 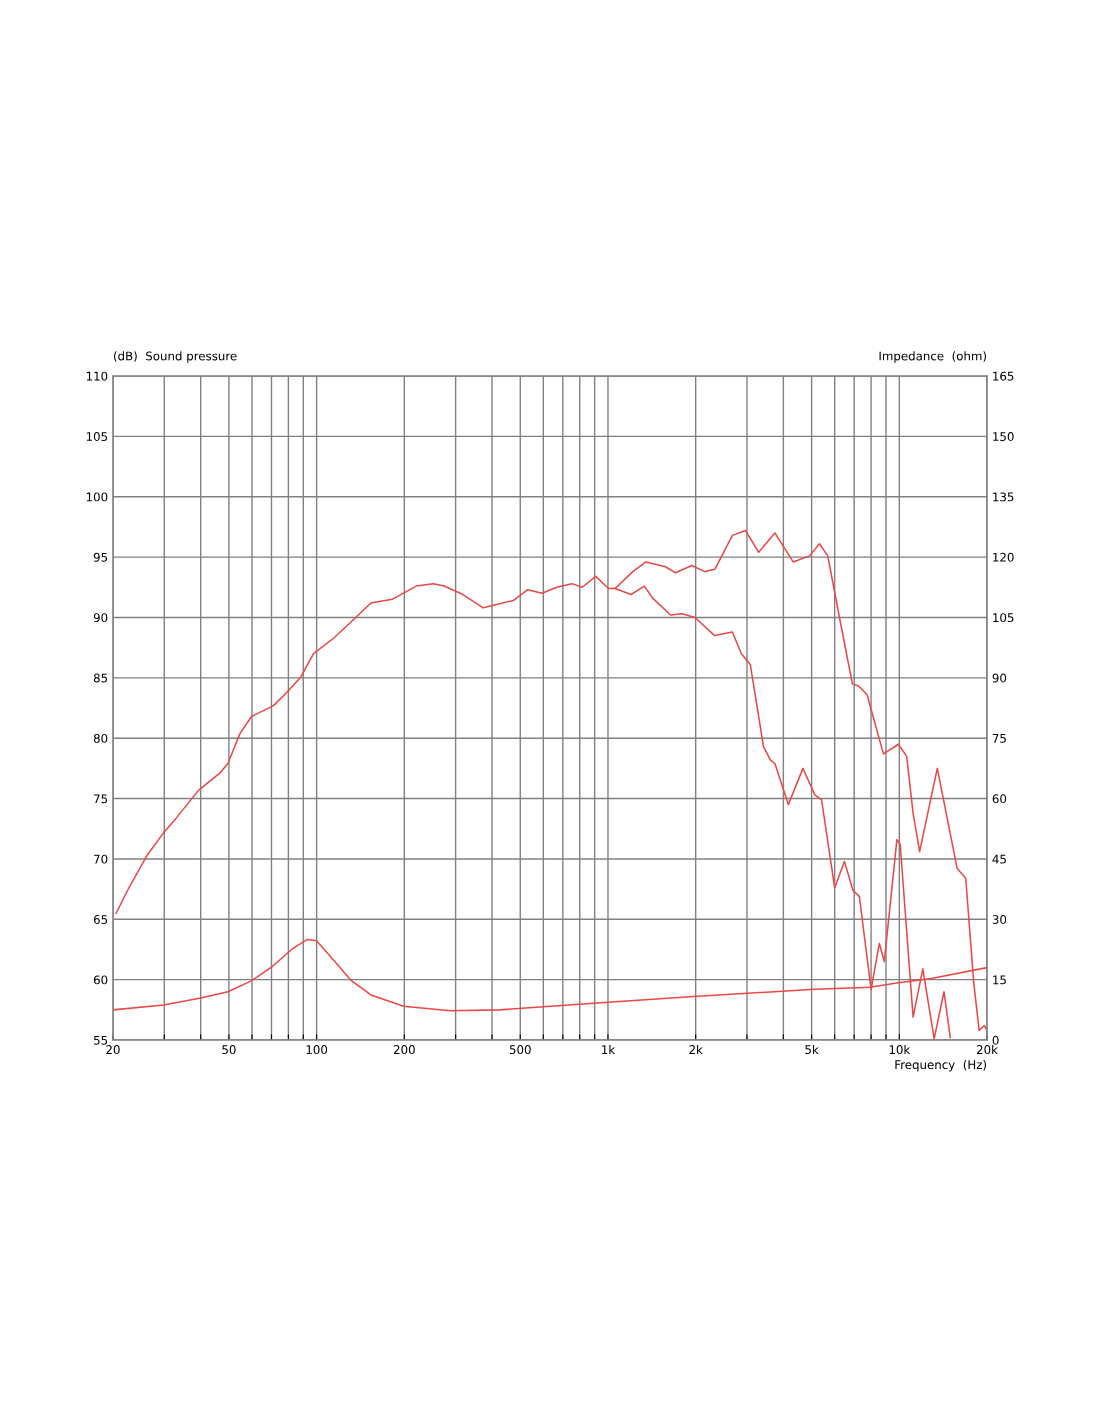 I want to click on y2-tick-label: 150, so click(x=1003, y=436).